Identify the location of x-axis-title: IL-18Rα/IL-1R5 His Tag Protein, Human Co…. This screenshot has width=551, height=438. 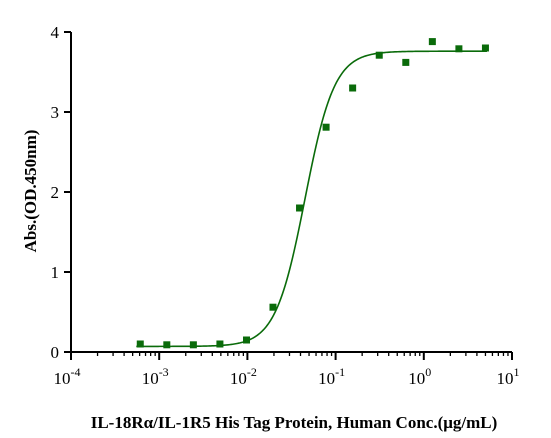
(294, 422).